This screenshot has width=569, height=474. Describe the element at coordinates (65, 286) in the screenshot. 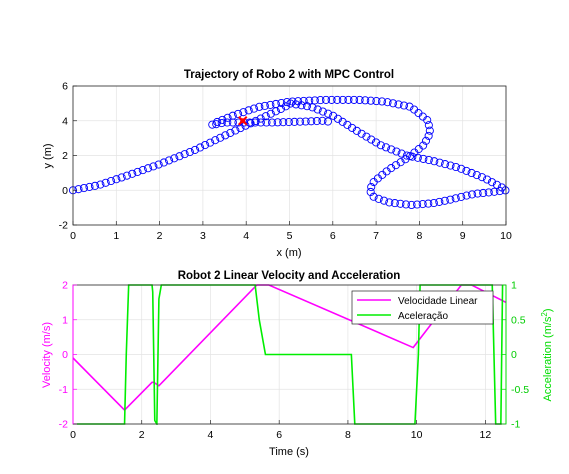

I see `left-y-tick-label: 2` at that location.